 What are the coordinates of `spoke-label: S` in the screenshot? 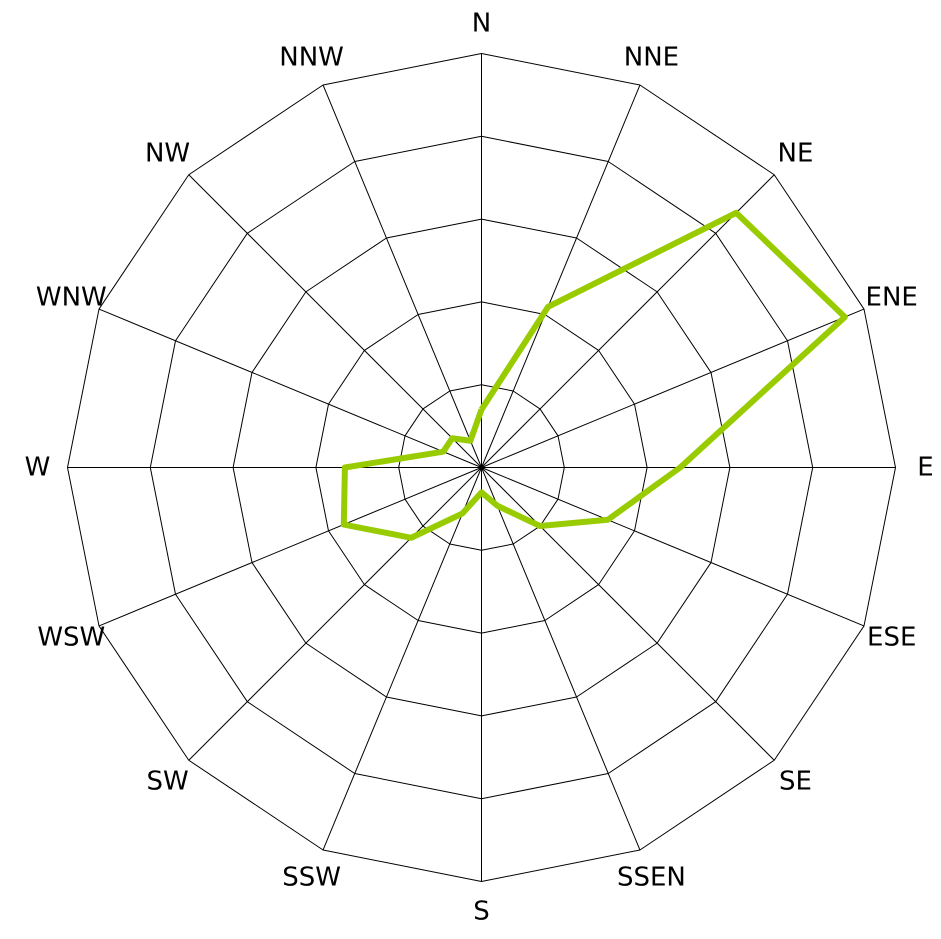 It's located at (481, 911).